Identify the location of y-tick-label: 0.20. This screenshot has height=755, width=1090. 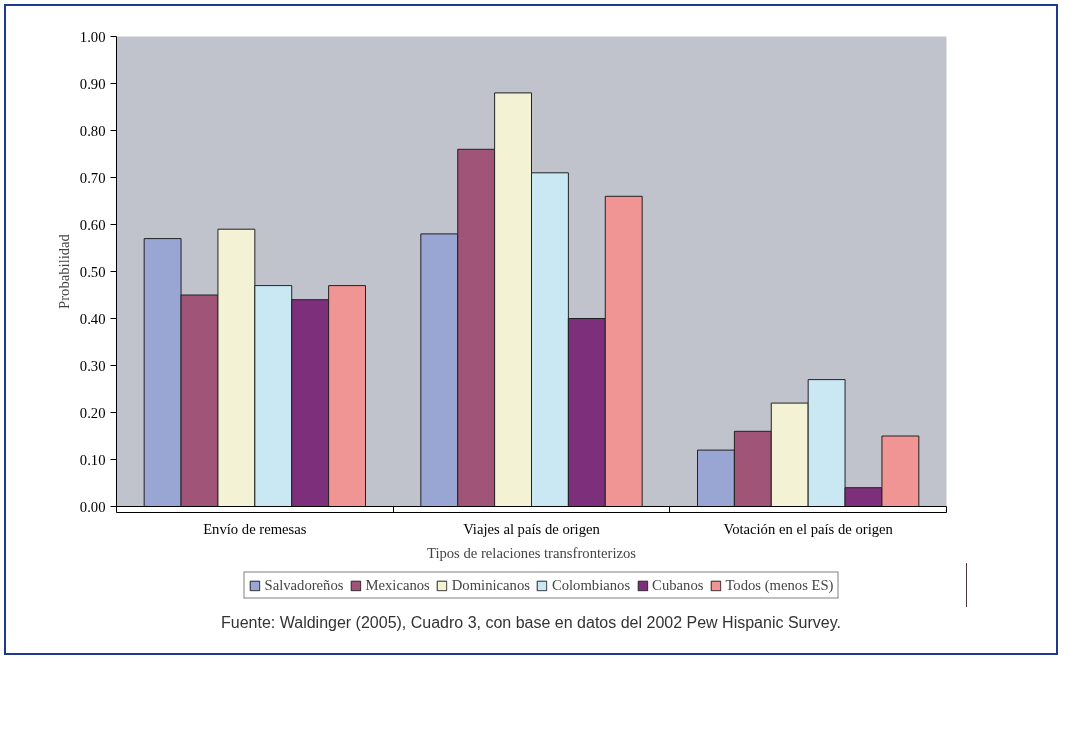
(92, 412).